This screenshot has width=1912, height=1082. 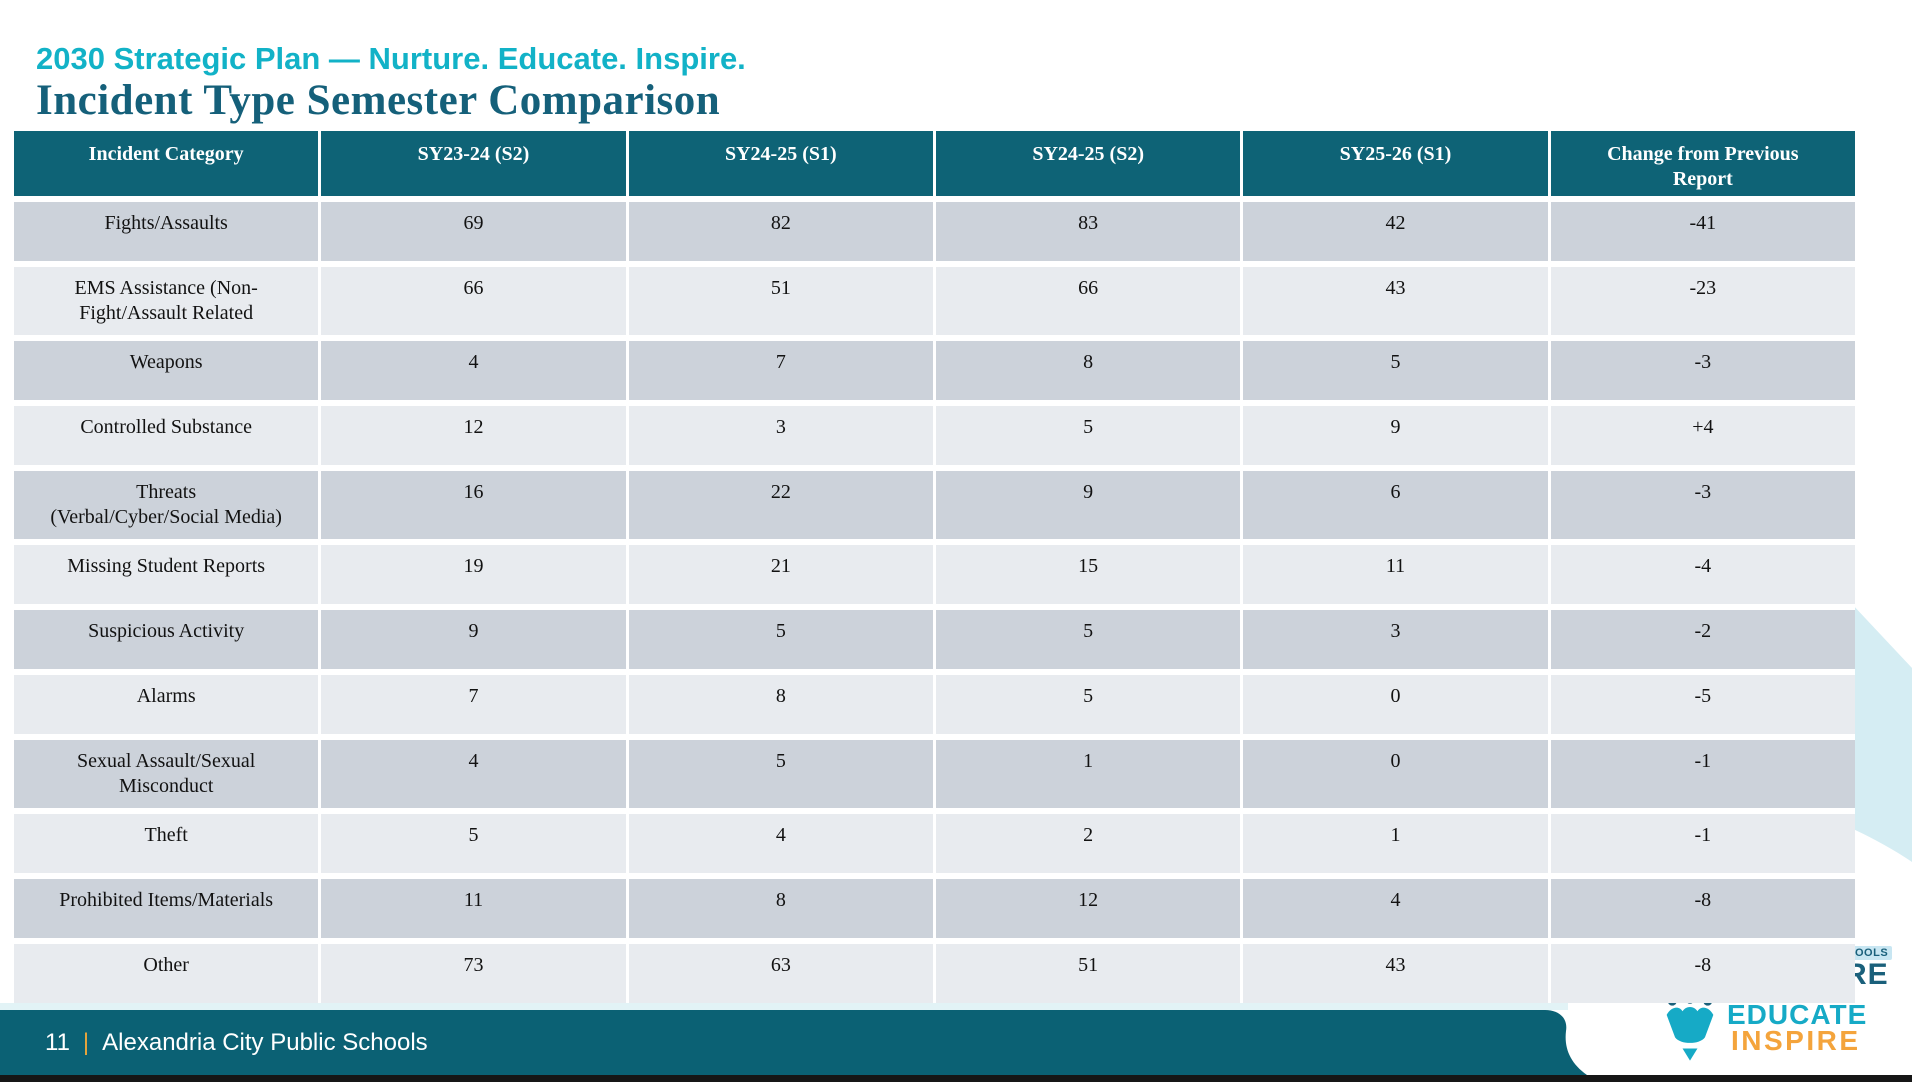 What do you see at coordinates (934, 370) in the screenshot?
I see `table-row: Weapons 4 7 8 5 -3` at bounding box center [934, 370].